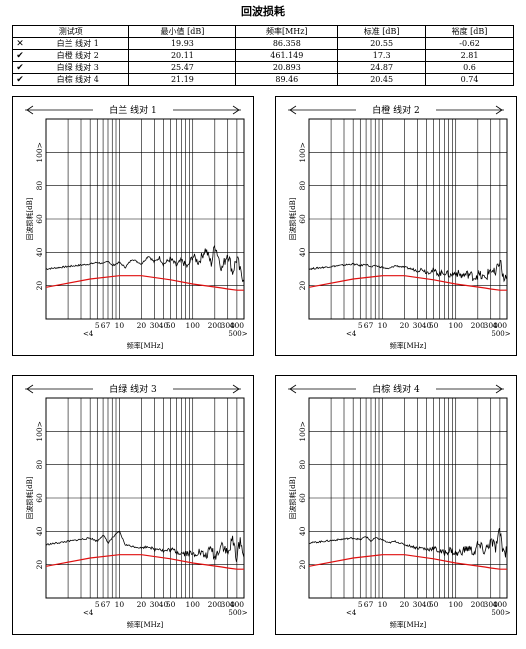 This screenshot has height=649, width=526. What do you see at coordinates (469, 79) in the screenshot?
I see `row-margin: 0.74` at bounding box center [469, 79].